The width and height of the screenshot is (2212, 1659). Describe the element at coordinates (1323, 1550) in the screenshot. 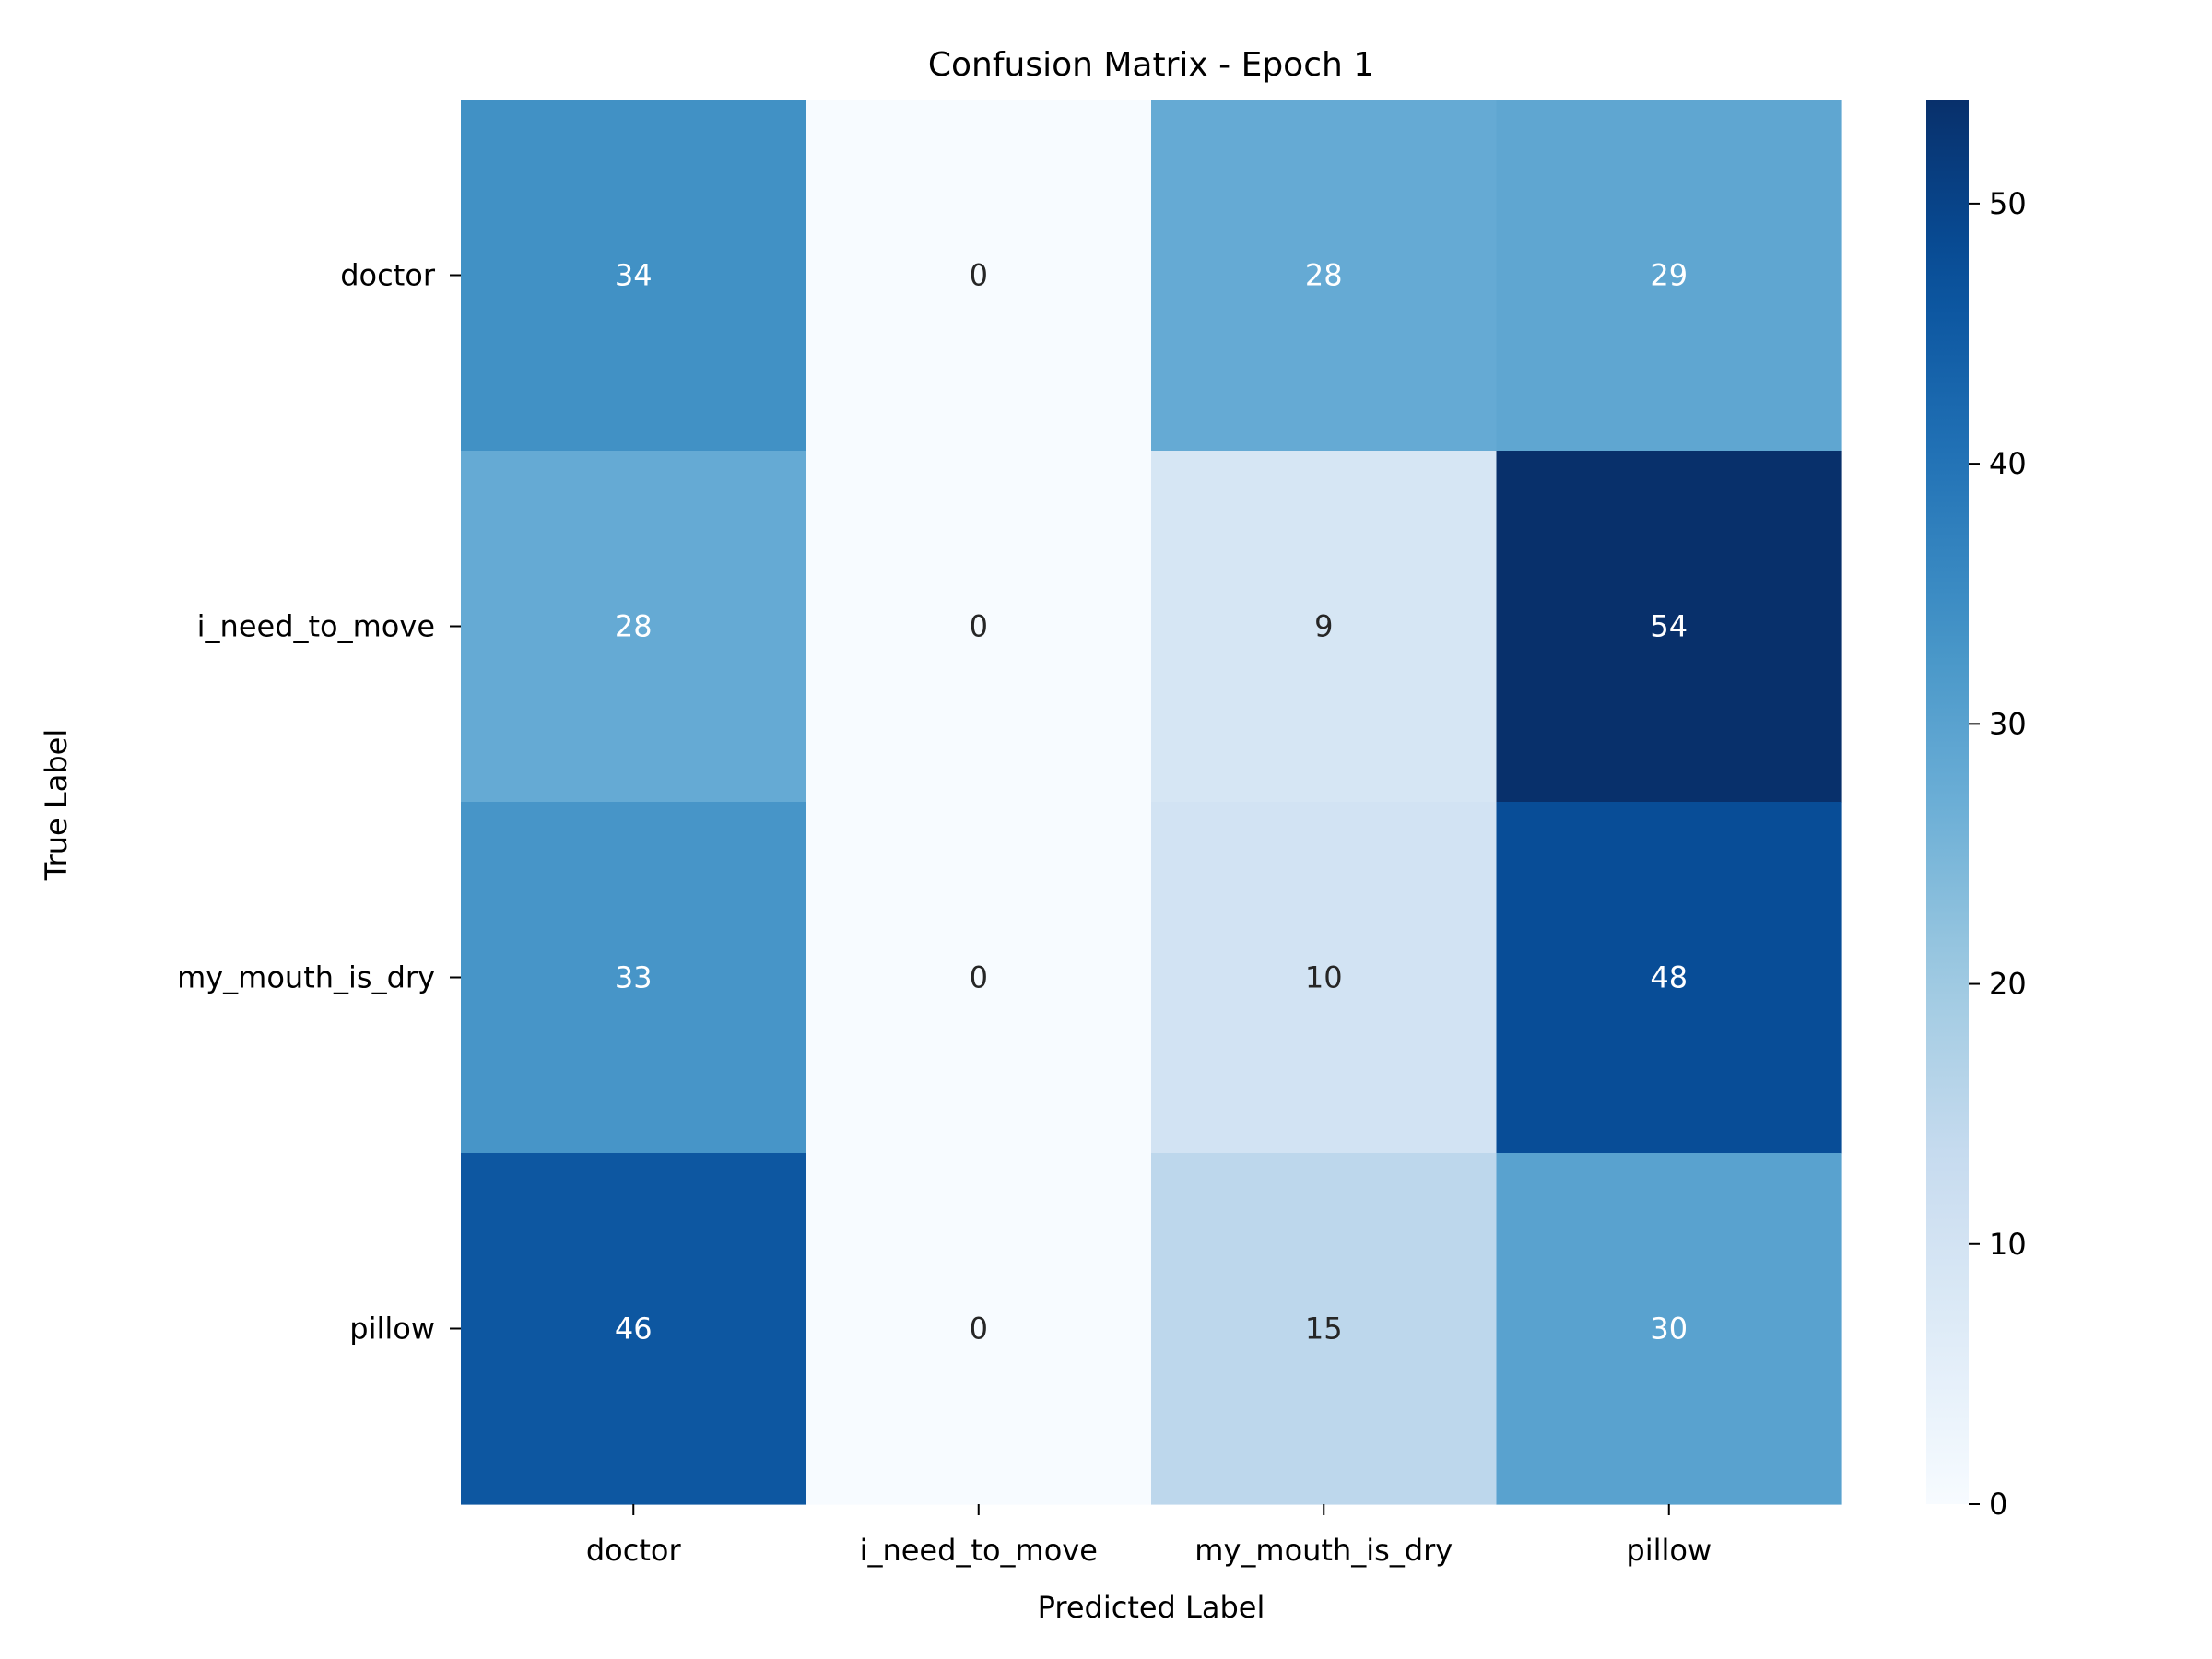

I see `x-tick-label: my_mouth_is_dry` at that location.